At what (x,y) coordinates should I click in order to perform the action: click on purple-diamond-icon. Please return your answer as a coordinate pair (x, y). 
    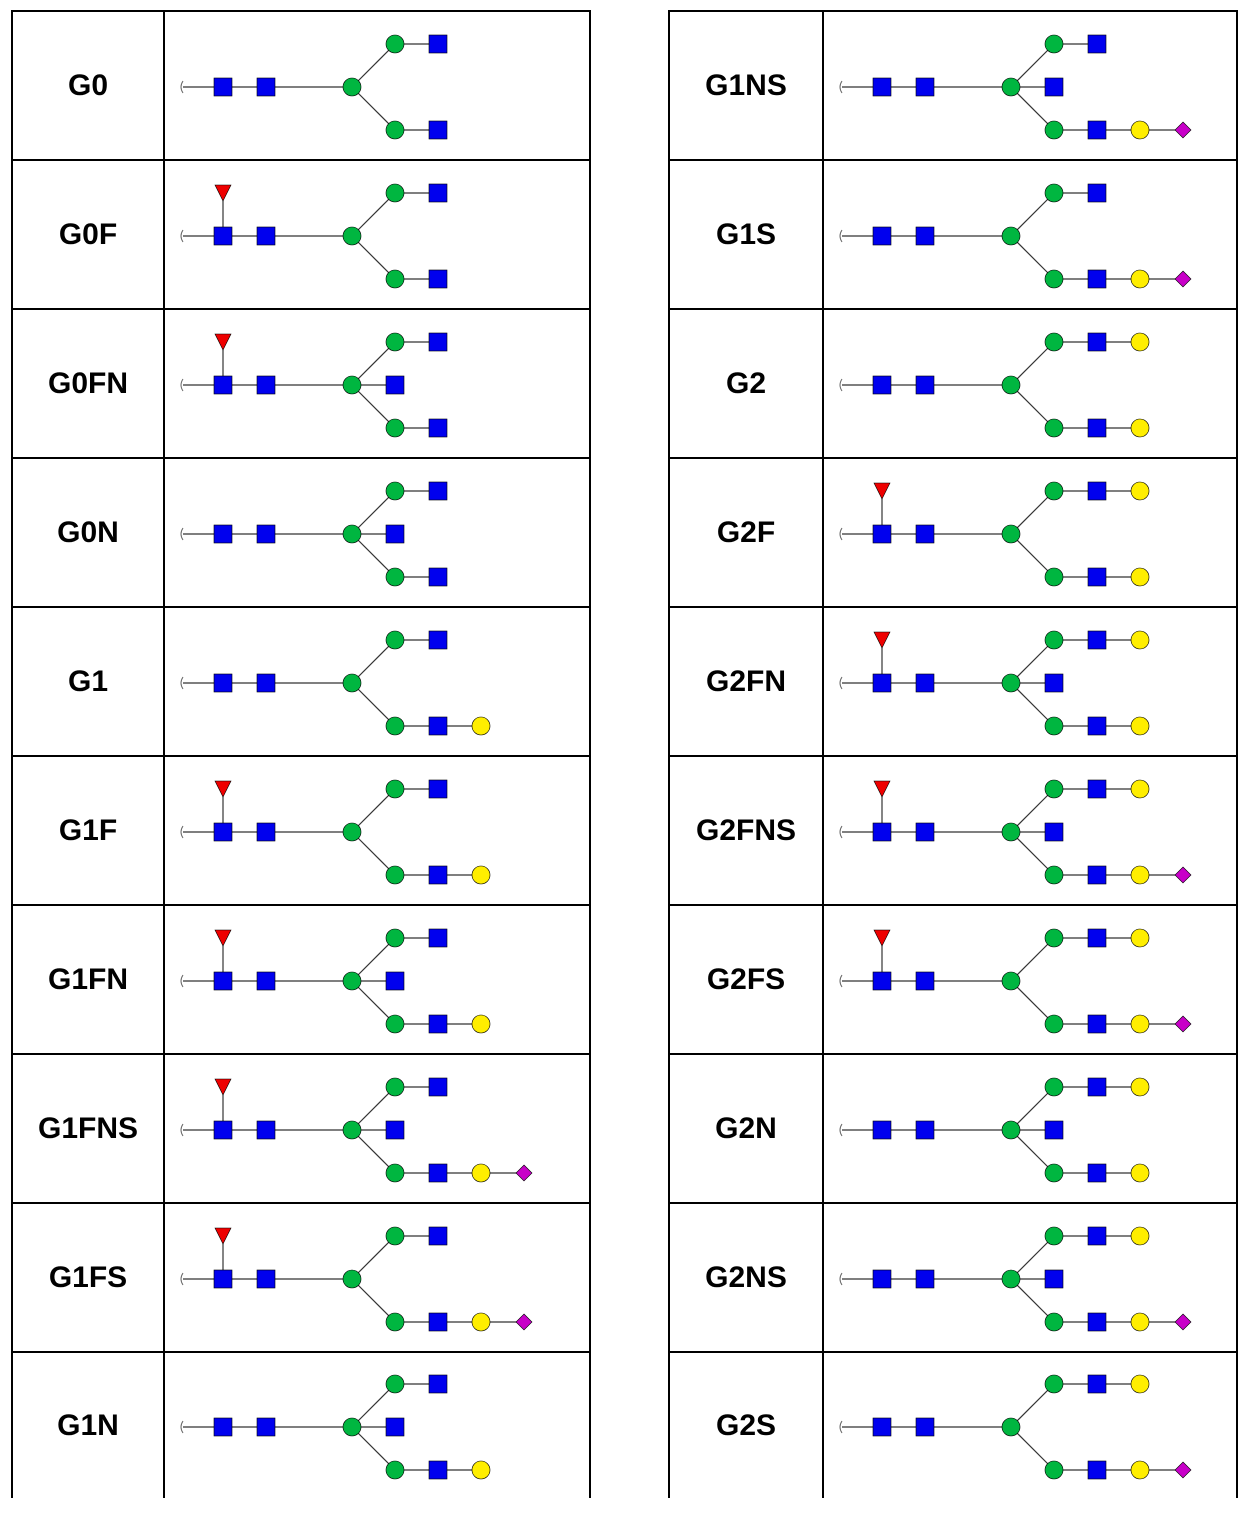
    Looking at the image, I should click on (1183, 1470).